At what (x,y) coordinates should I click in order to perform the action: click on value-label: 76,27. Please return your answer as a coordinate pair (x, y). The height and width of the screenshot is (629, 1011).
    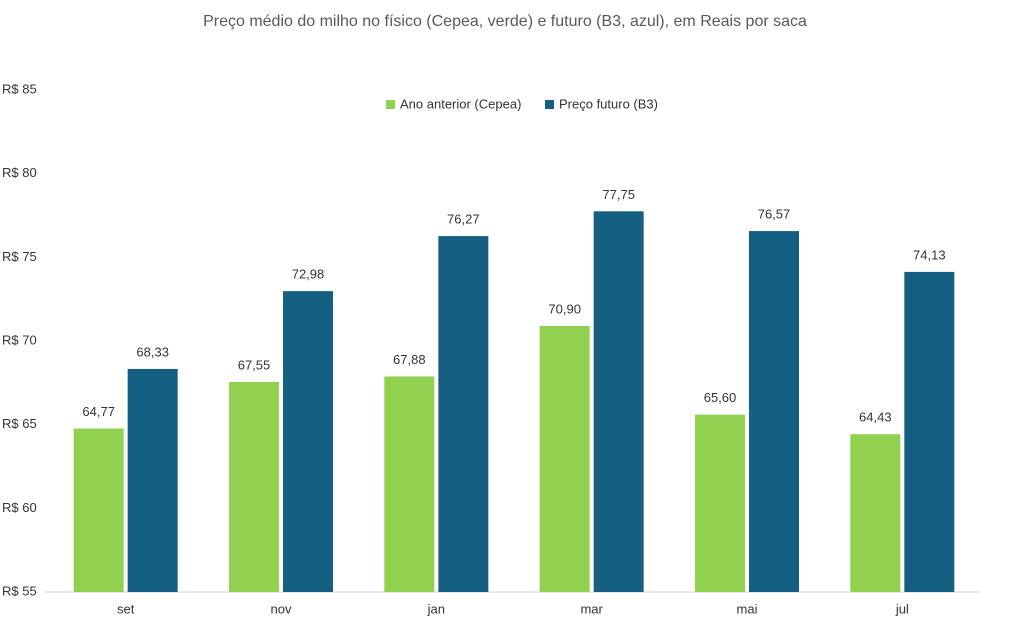
    Looking at the image, I should click on (463, 219).